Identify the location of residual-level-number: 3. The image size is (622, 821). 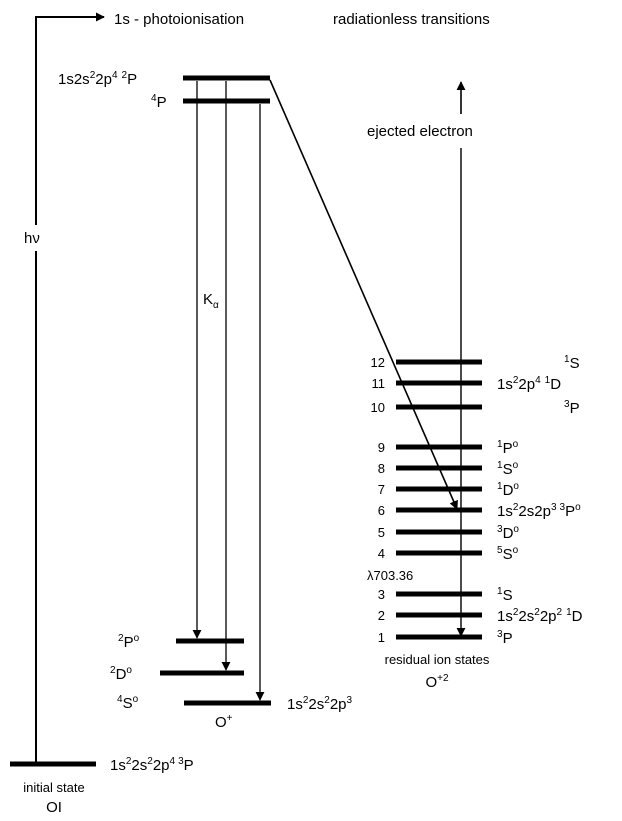
(381, 594).